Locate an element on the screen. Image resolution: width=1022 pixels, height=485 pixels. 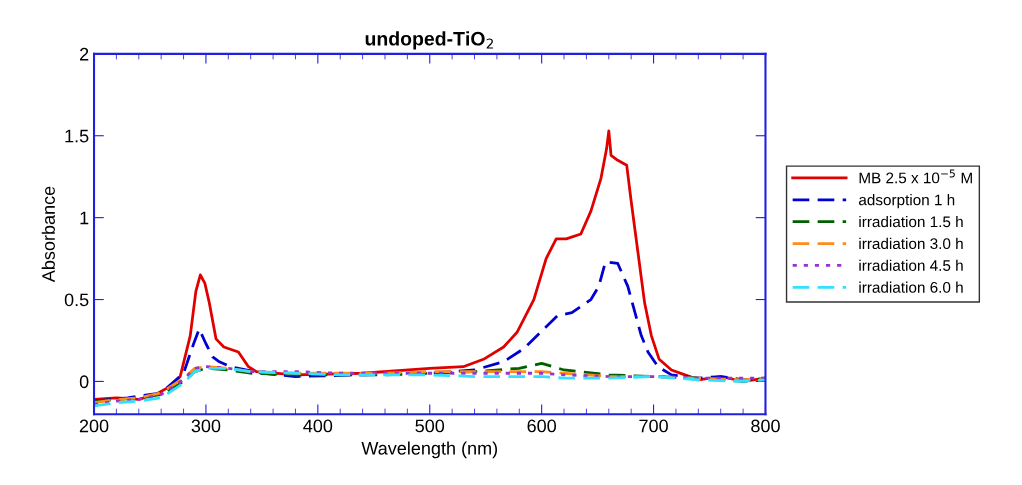
y-tick-label: 1.5 is located at coordinates (77, 136).